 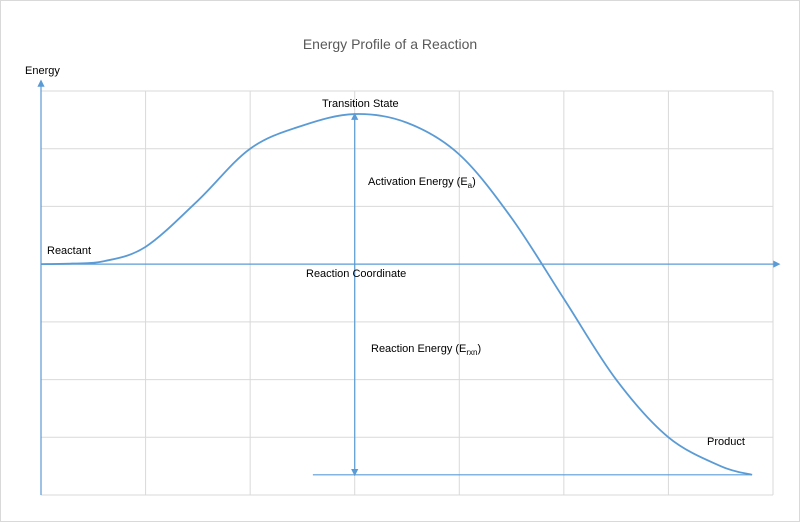 I want to click on reaction-energy-subscript: rxn, so click(x=471, y=352).